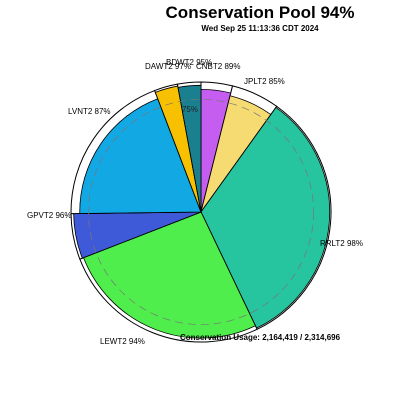 The height and width of the screenshot is (400, 400). I want to click on reference-ring-label: 75%, so click(190, 109).